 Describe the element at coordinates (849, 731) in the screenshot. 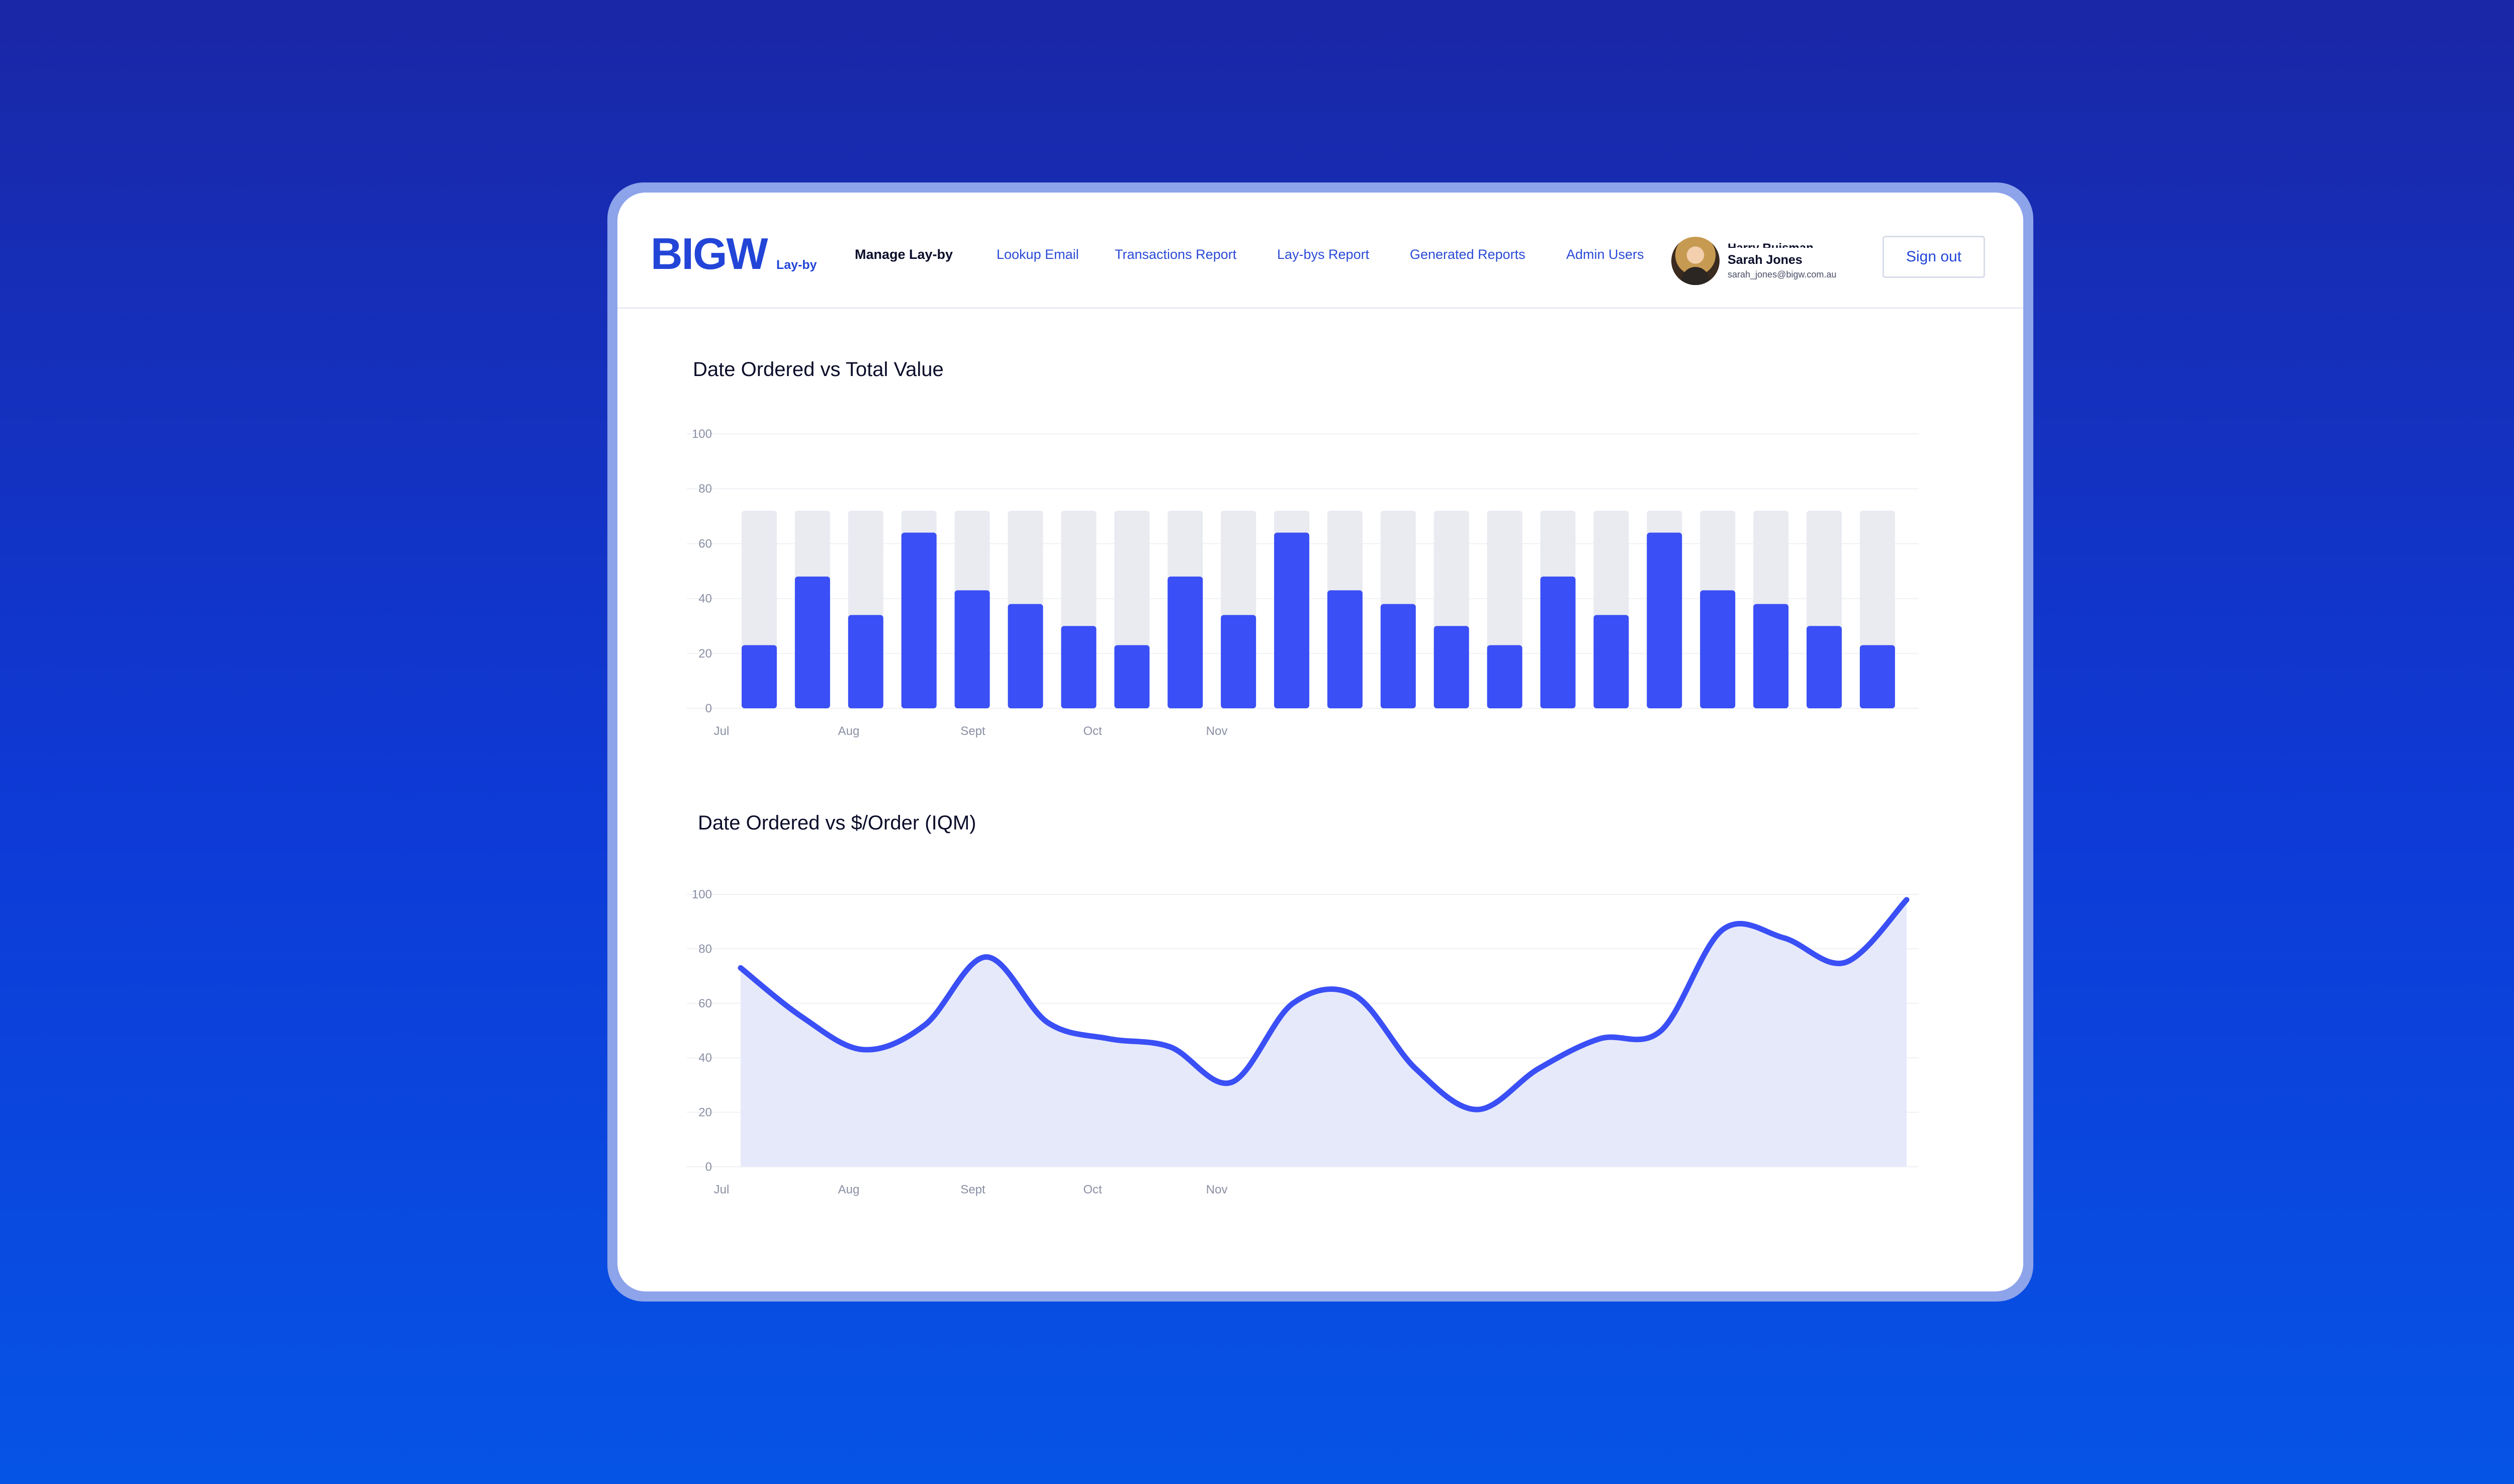

I see `bar-chart-x-tick-label: Aug` at that location.